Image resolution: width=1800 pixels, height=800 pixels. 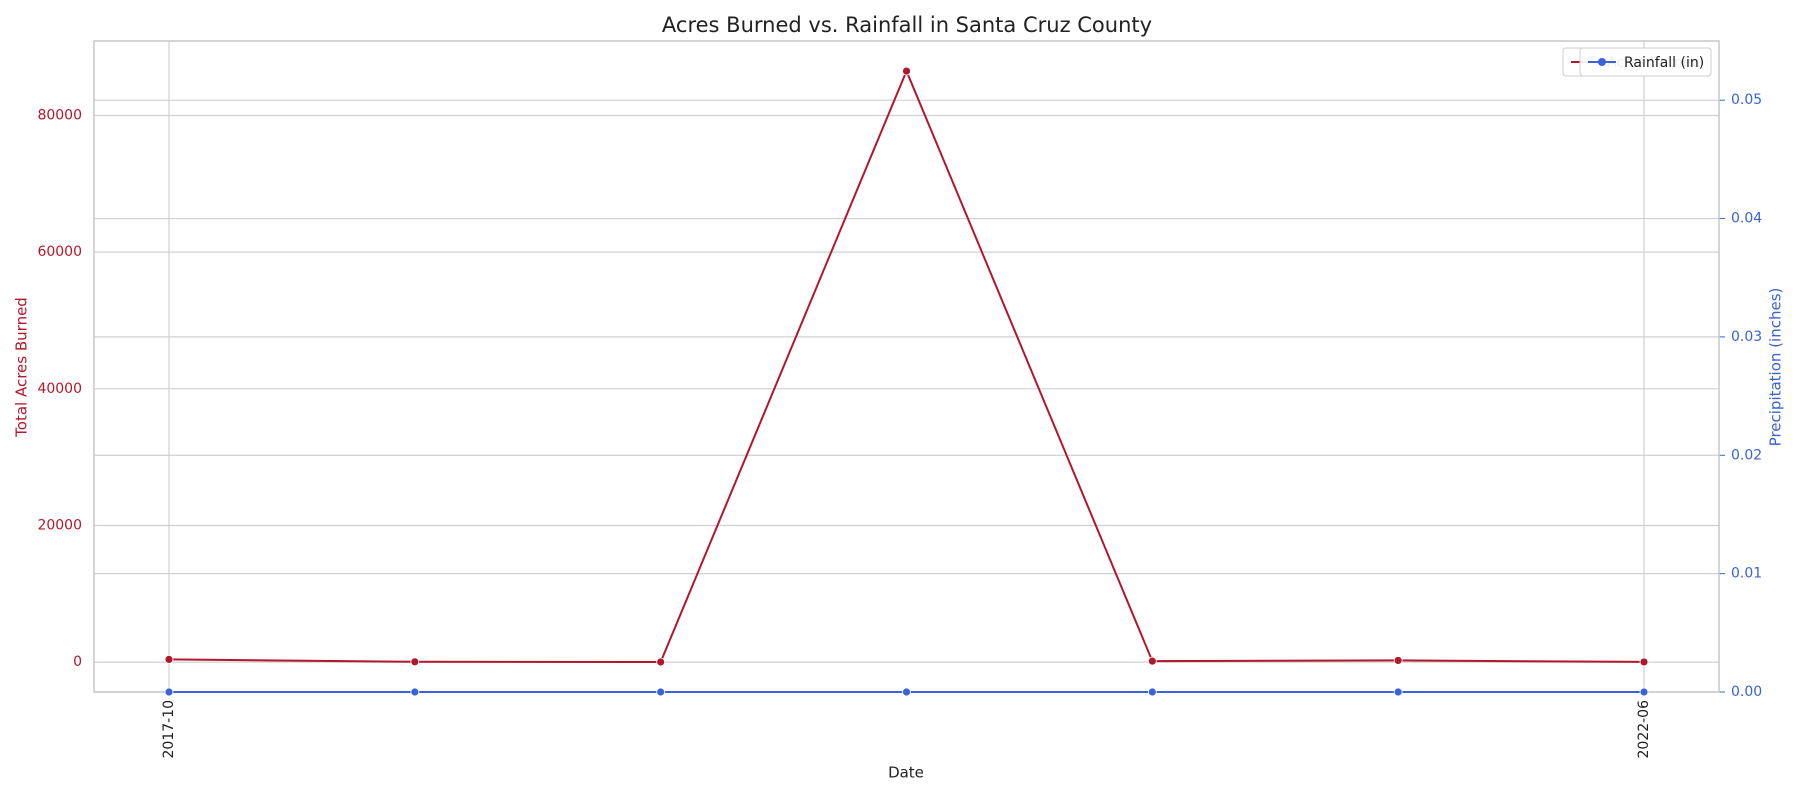 I want to click on y-axis-label: Total Acres Burned, so click(x=22, y=367).